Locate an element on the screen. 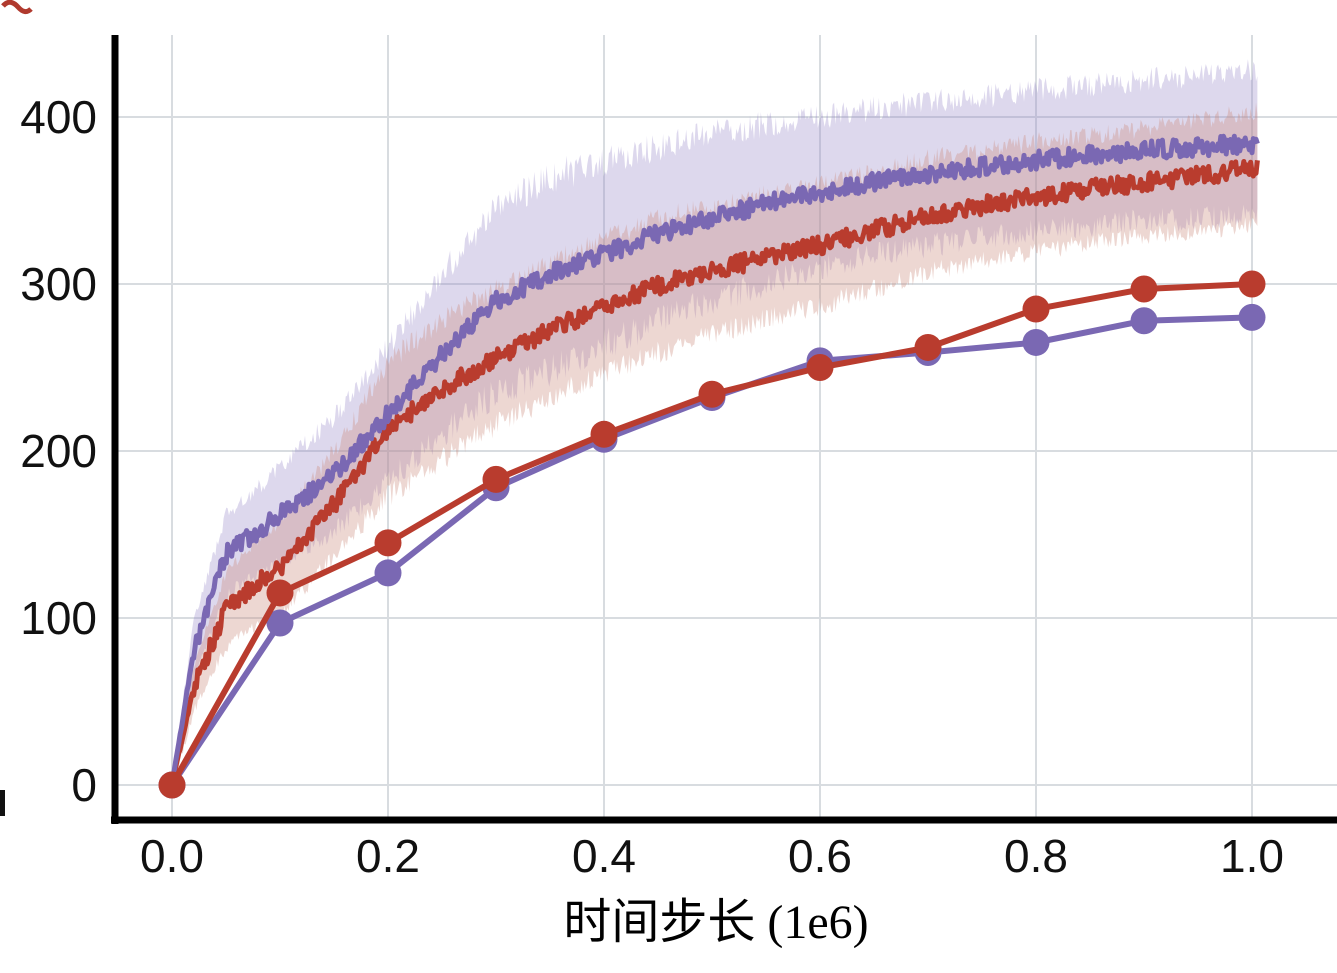  x-tick-label: 0.4 is located at coordinates (604, 856).